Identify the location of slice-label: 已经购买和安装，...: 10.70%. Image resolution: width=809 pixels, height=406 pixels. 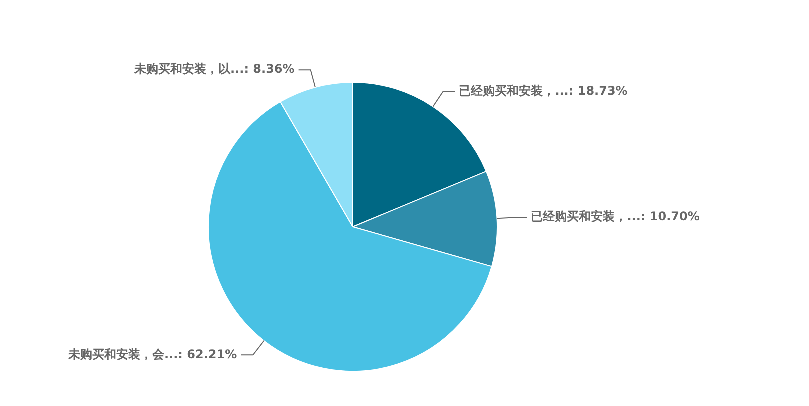
(615, 217).